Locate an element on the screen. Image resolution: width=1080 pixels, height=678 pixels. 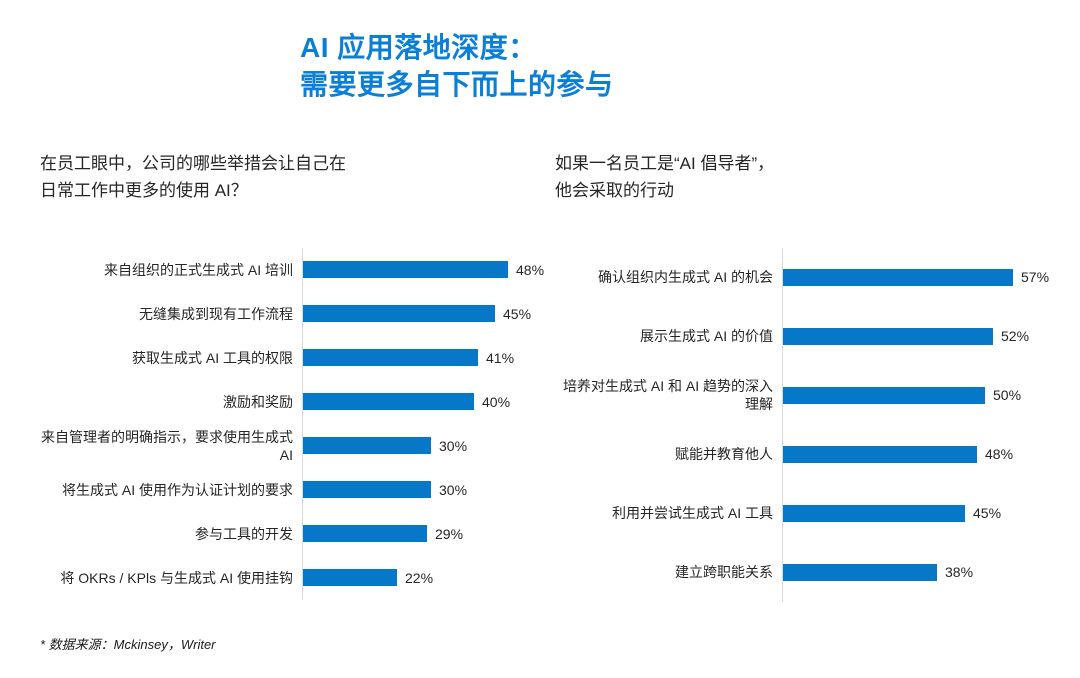
bar-row: 赋能并教育他人 48% is located at coordinates (807, 454).